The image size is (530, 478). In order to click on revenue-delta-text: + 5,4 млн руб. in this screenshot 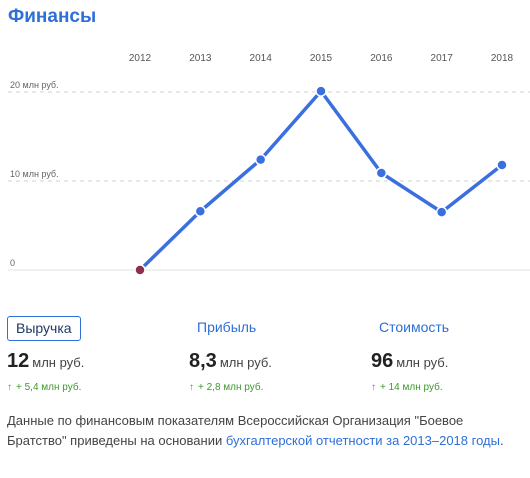, I will do `click(49, 387)`.